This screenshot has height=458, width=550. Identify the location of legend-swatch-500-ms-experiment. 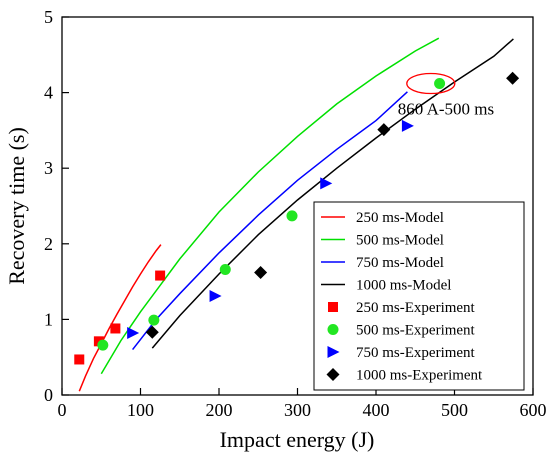
(333, 329).